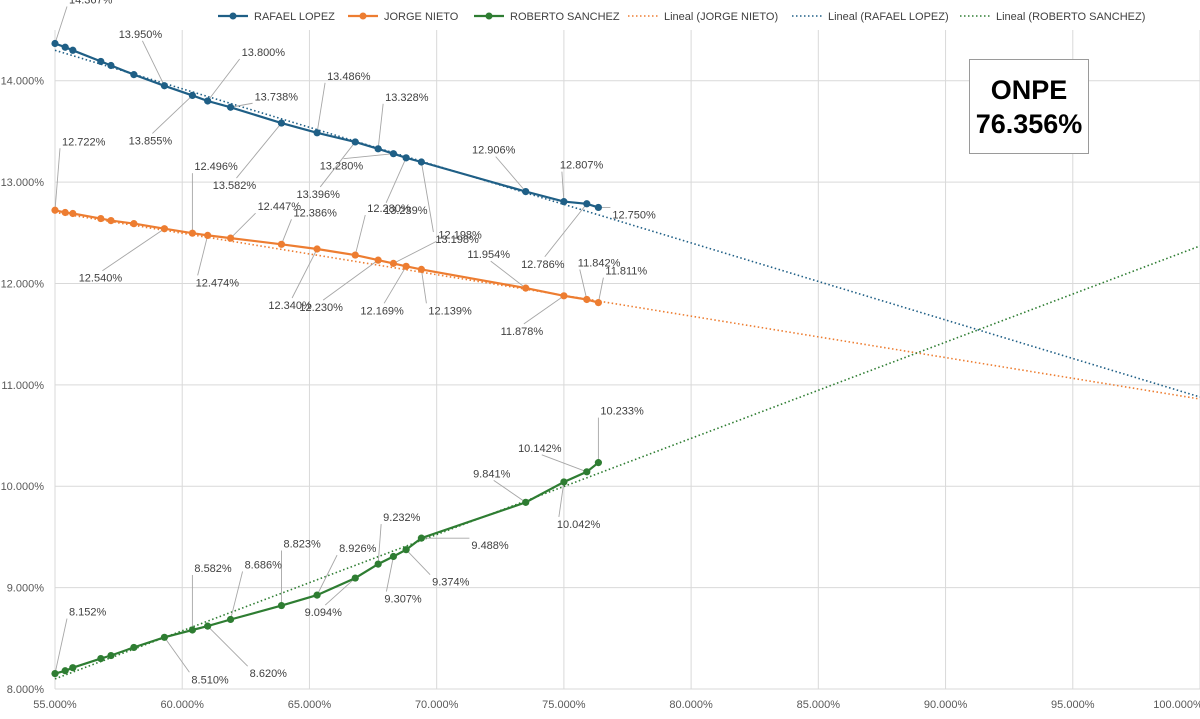  Describe the element at coordinates (294, 17) in the screenshot. I see `legend-label: RAFAEL LOPEZ` at that location.